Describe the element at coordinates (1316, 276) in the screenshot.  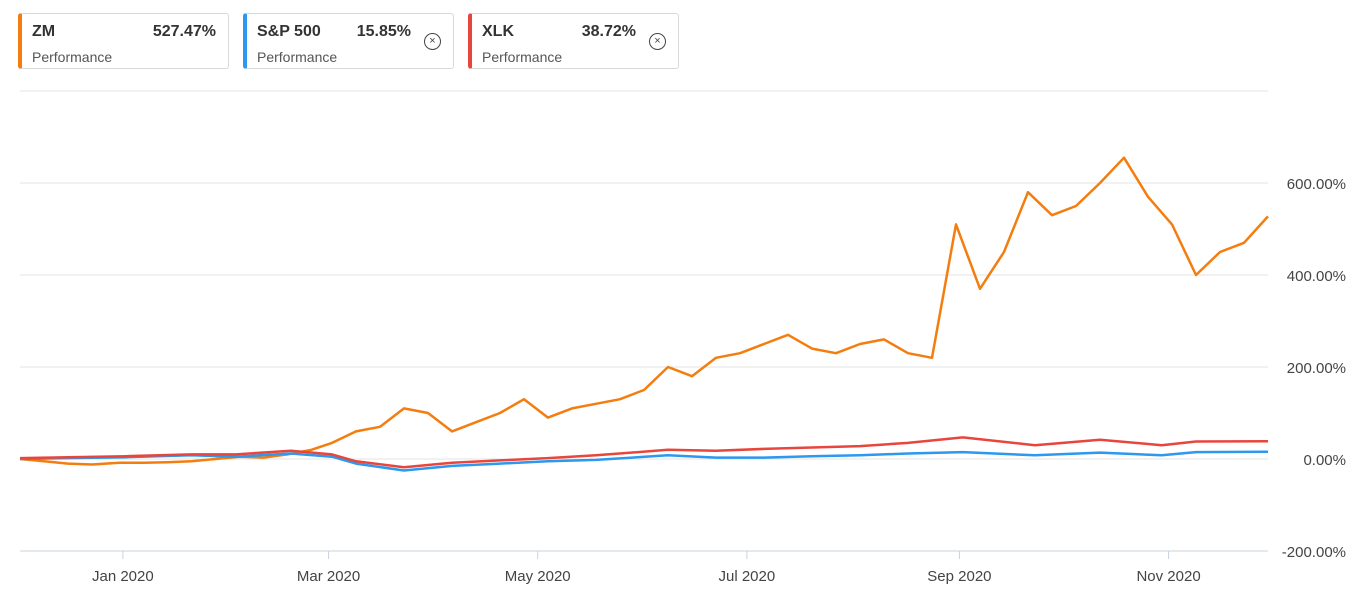
I see `y-tick-label: 400.00%` at that location.